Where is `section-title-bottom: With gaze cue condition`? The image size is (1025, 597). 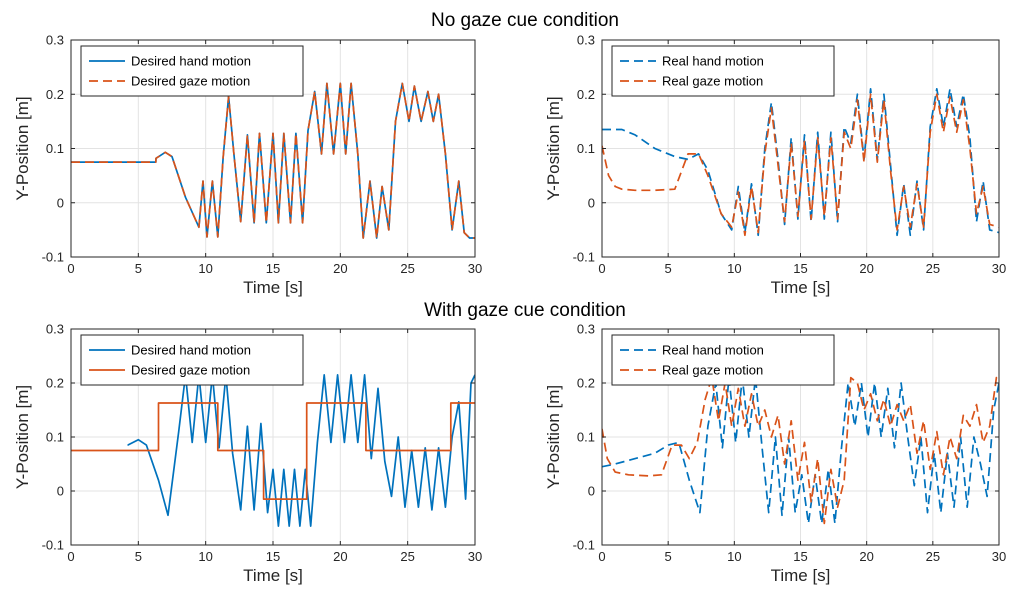 section-title-bottom: With gaze cue condition is located at coordinates (525, 310).